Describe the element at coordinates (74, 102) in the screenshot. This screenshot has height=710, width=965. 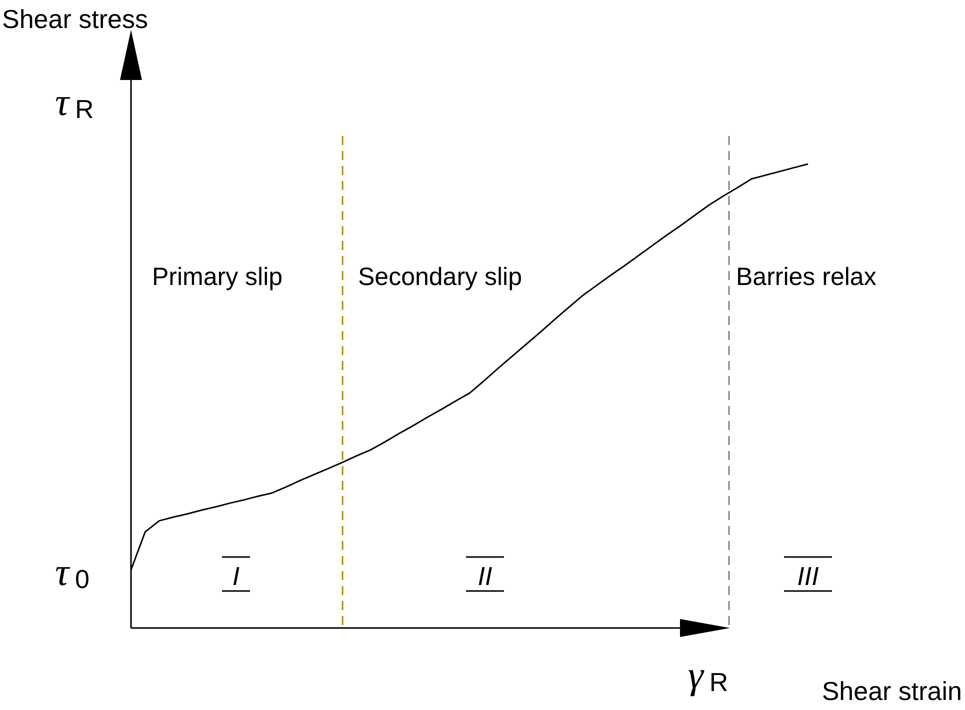
I see `text: τ$_{R}$` at that location.